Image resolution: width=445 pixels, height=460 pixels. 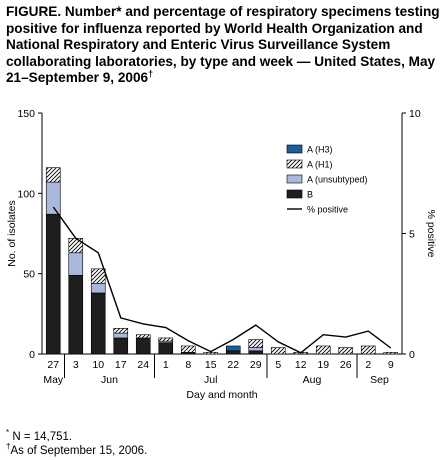 I want to click on footnote-1: * N = 14,751., so click(x=39, y=435).